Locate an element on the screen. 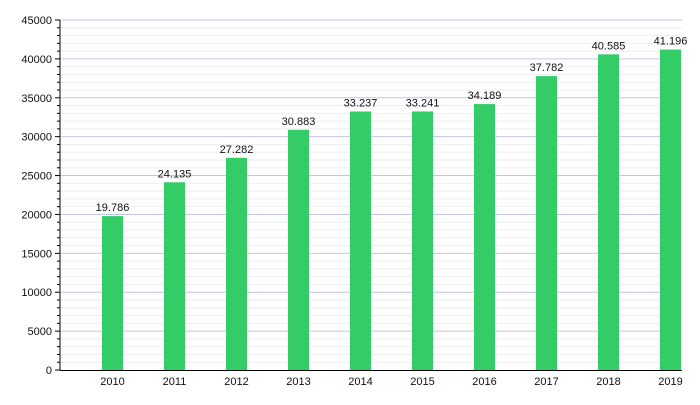  data-label: 33.237 is located at coordinates (361, 103).